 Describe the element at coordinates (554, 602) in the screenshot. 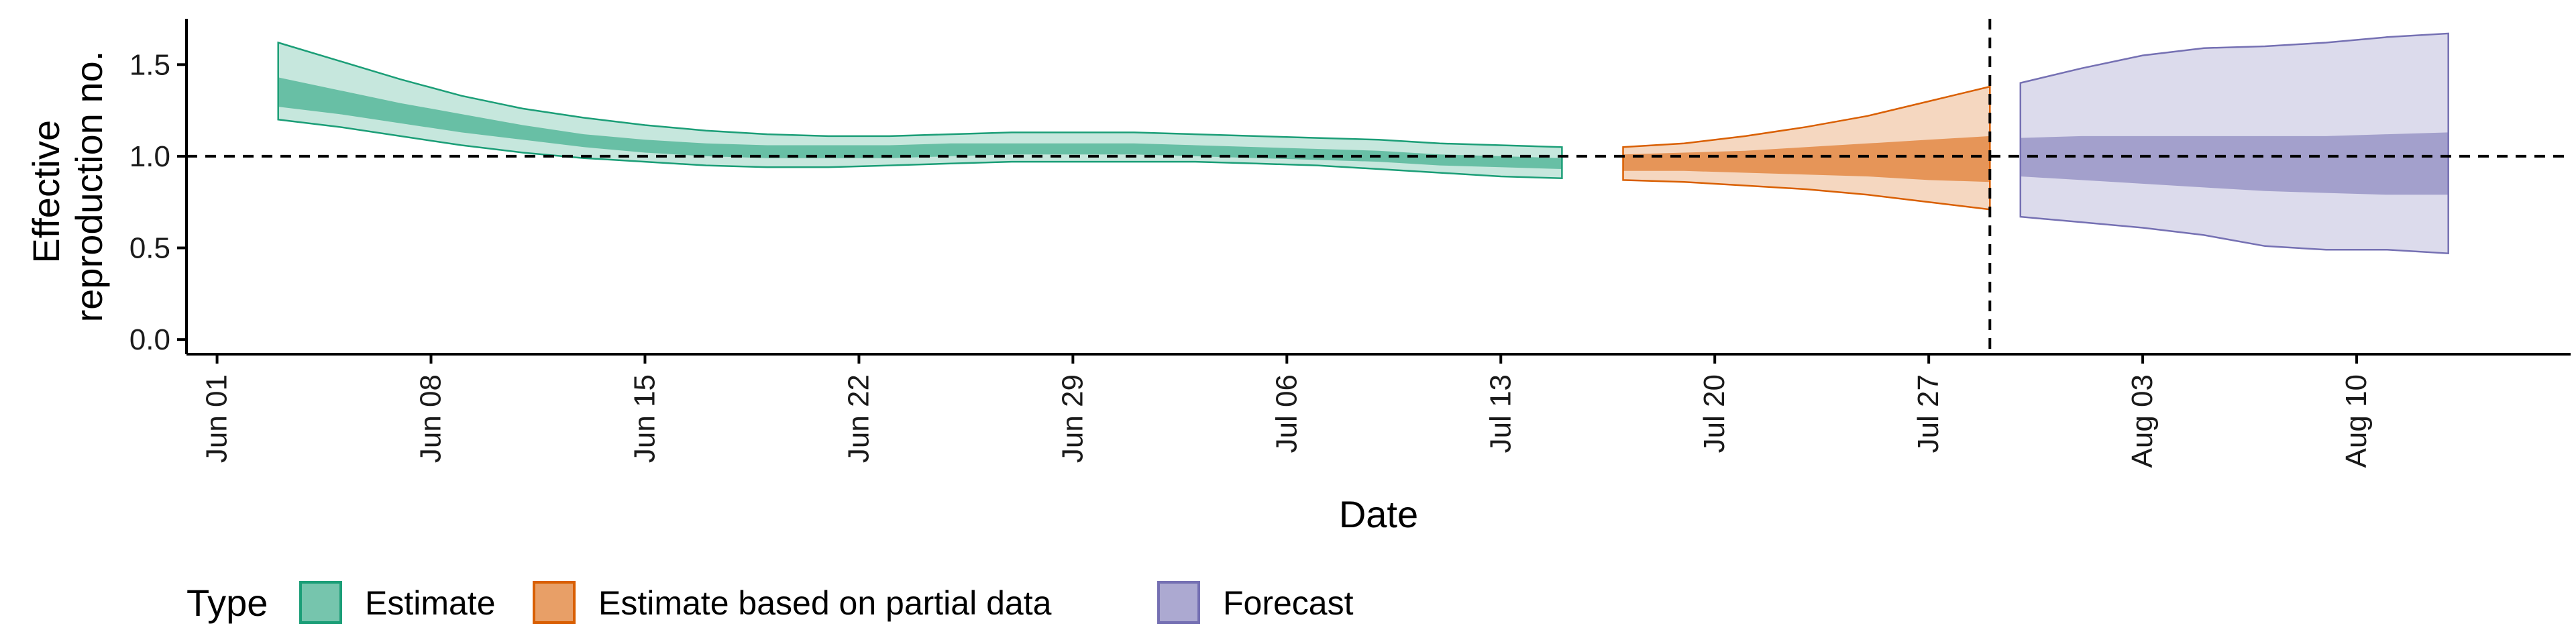

I see `legend-swatch-estimate-based-on-partial-data` at that location.